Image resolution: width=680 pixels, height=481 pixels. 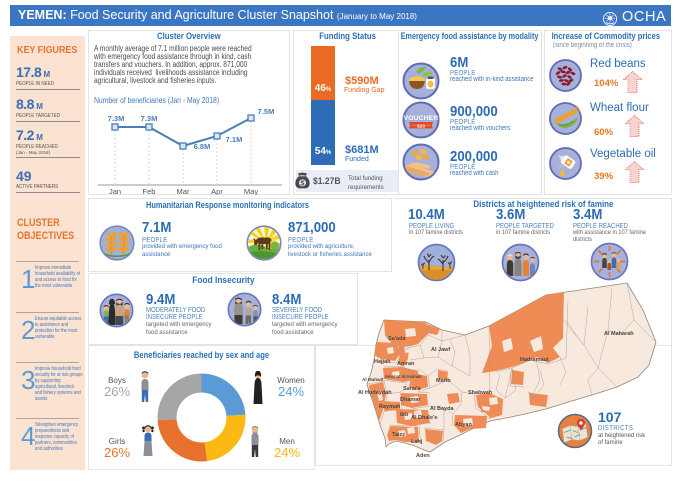 What do you see at coordinates (115, 191) in the screenshot?
I see `svg-text: Jan` at bounding box center [115, 191].